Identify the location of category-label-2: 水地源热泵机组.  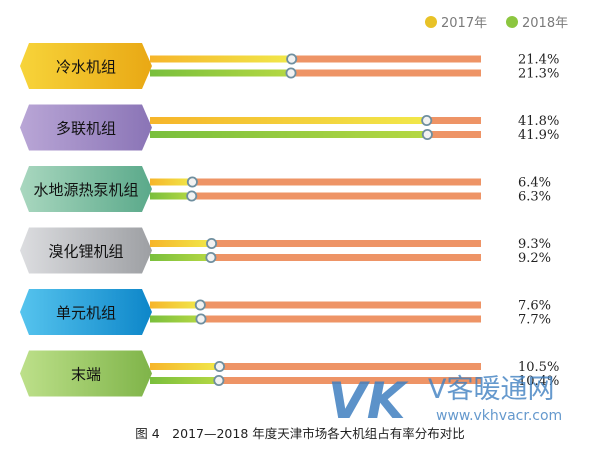
(85, 190).